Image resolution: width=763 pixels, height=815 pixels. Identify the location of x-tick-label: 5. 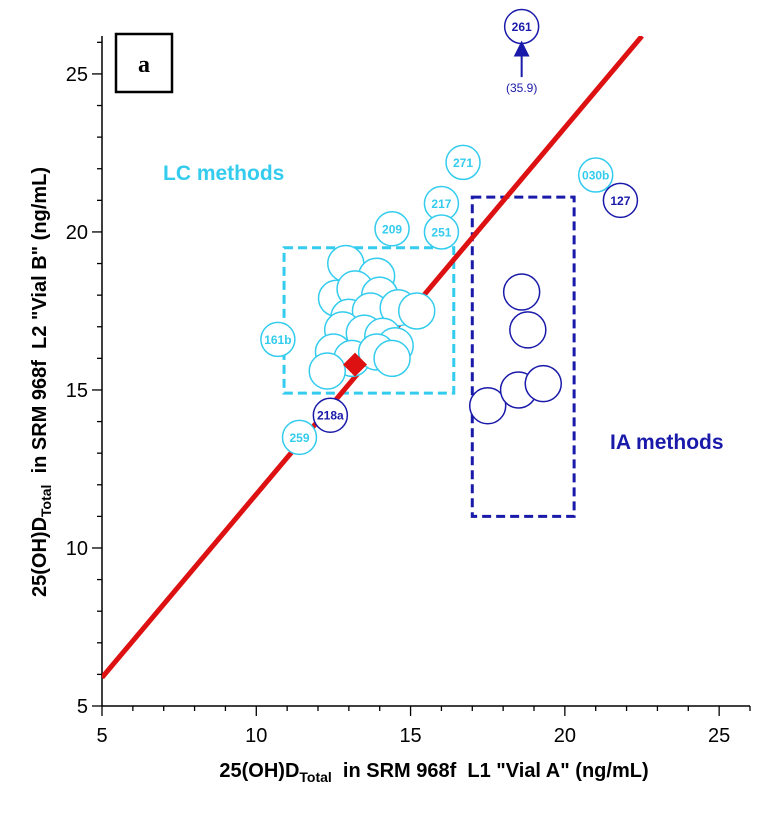
(101, 736).